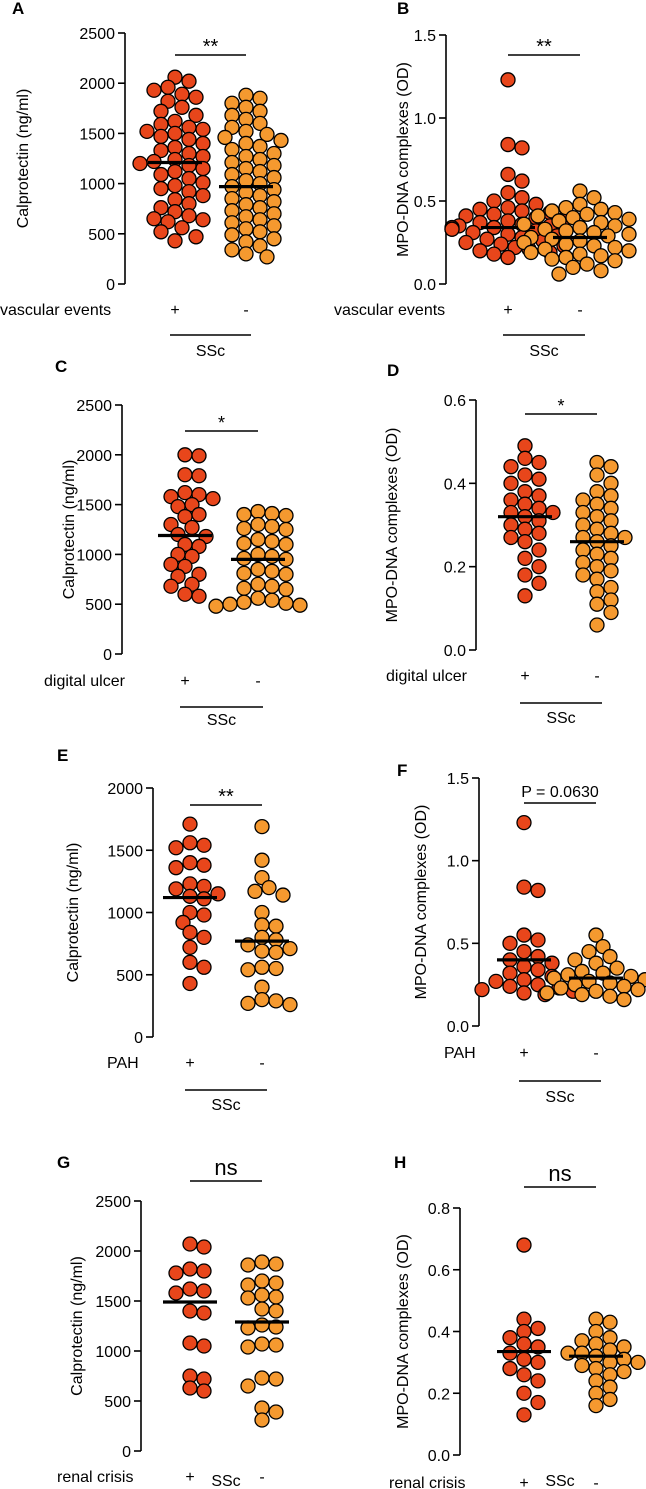 The image size is (646, 1489). What do you see at coordinates (63, 1162) in the screenshot?
I see `panel-letter: G` at bounding box center [63, 1162].